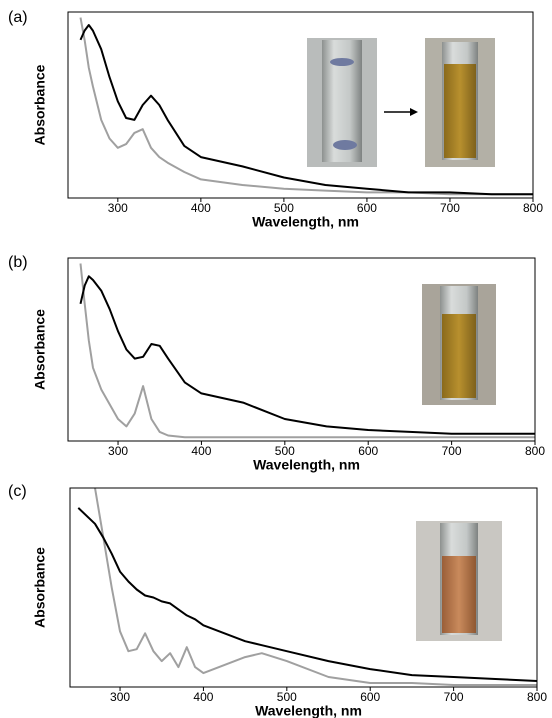 This screenshot has width=552, height=718. I want to click on panel-label: (a), so click(18, 17).